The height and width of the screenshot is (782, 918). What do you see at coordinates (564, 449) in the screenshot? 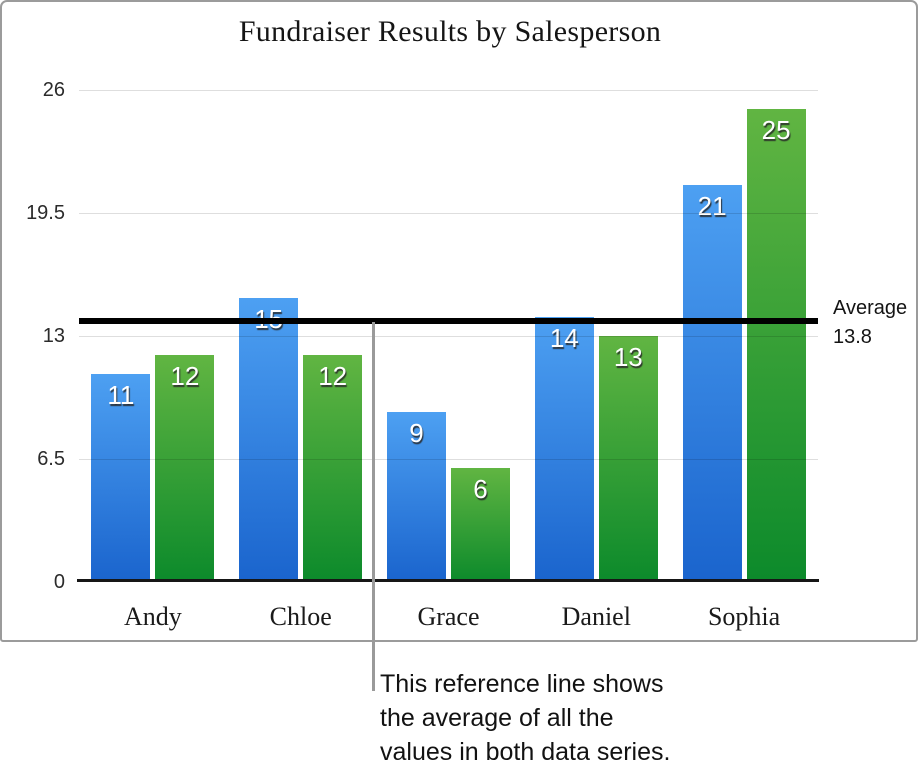
I see `bar-daniel-blue: 14` at bounding box center [564, 449].